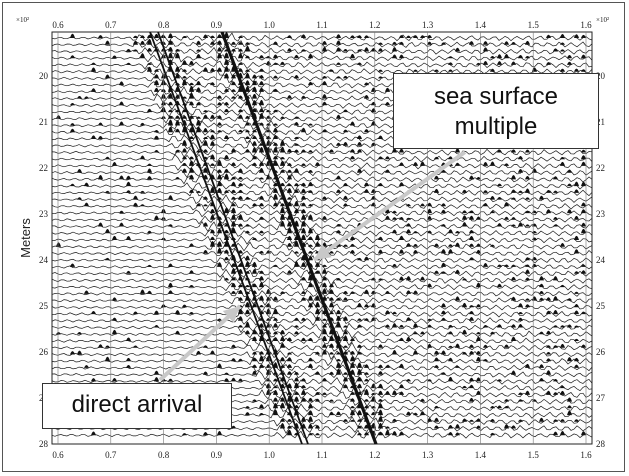 The height and width of the screenshot is (476, 629). Describe the element at coordinates (43, 168) in the screenshot. I see `y-tick-label-left: 22` at that location.